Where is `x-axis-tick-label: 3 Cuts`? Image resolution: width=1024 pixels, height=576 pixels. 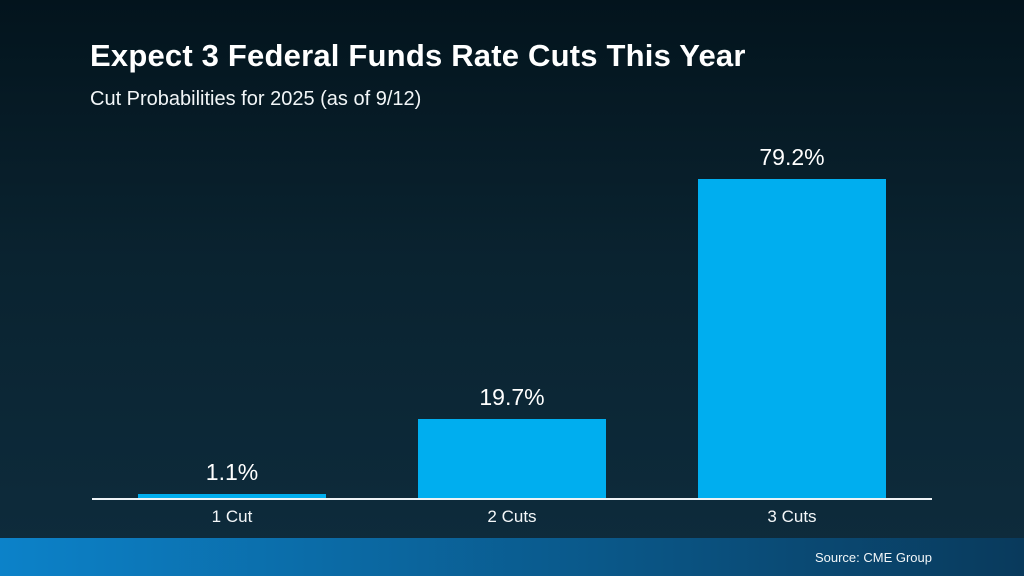
x-axis-tick-label: 3 Cuts is located at coordinates (792, 516).